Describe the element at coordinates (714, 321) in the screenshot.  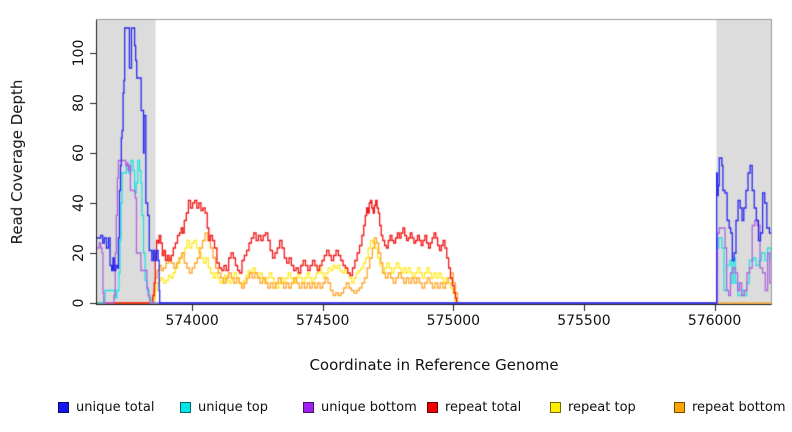
I see `x-tick-label: 576000` at that location.